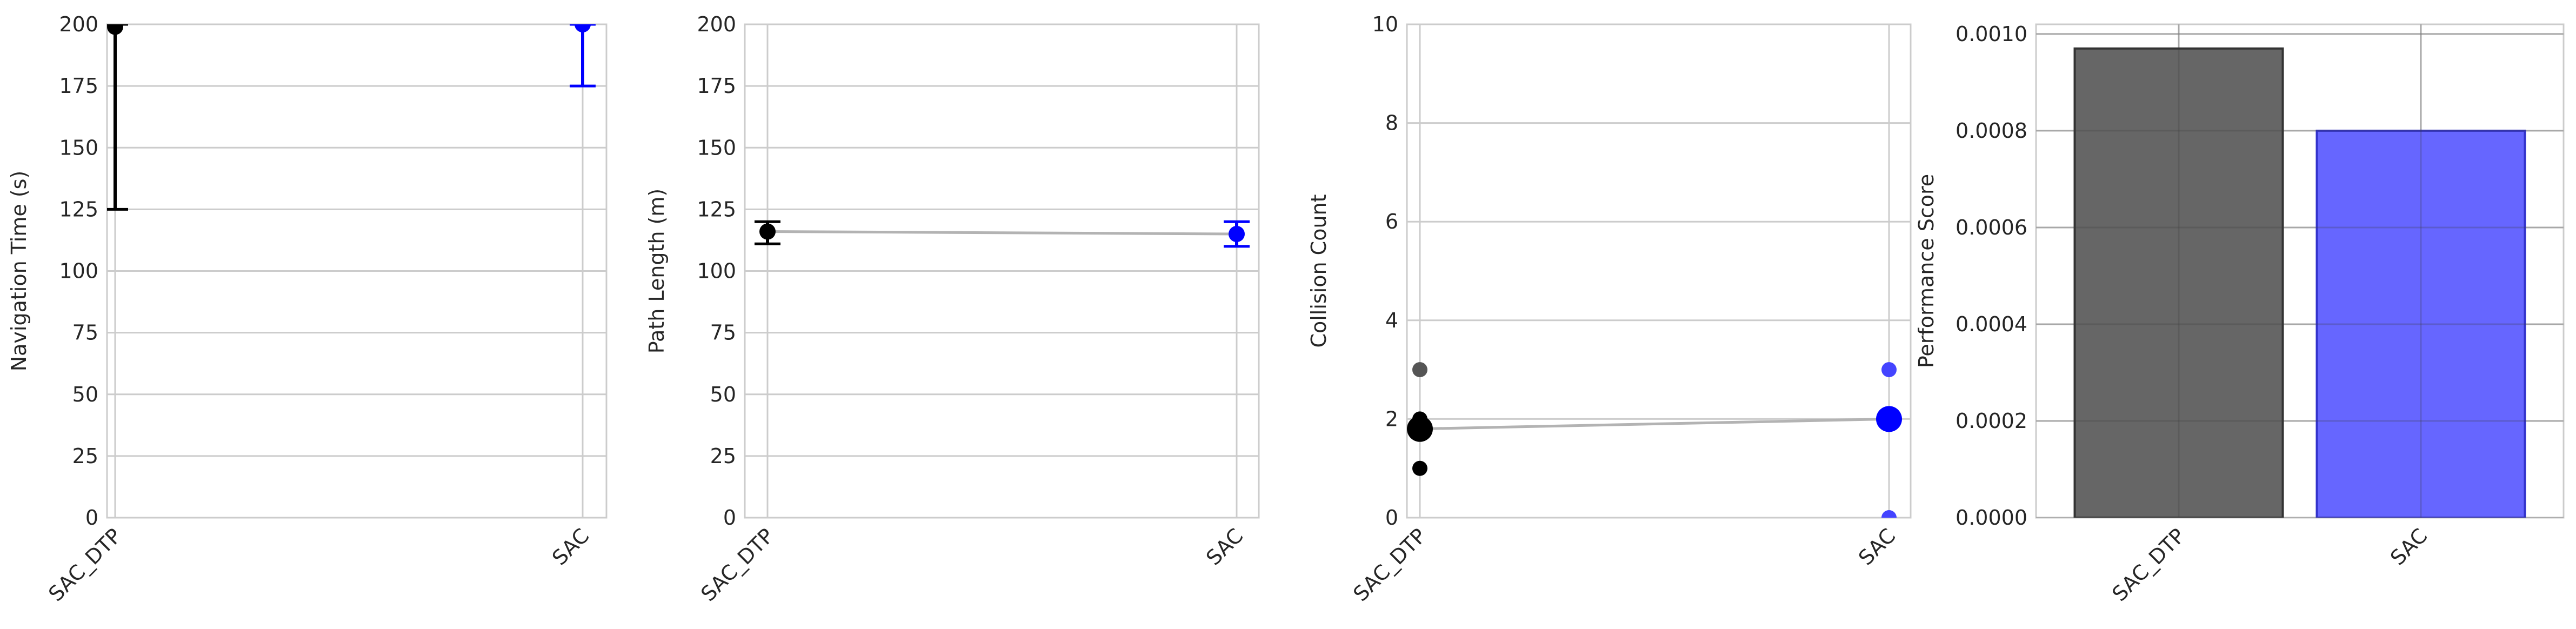 This screenshot has height=629, width=2576. What do you see at coordinates (1392, 320) in the screenshot?
I see `y-tick-label: 4` at bounding box center [1392, 320].